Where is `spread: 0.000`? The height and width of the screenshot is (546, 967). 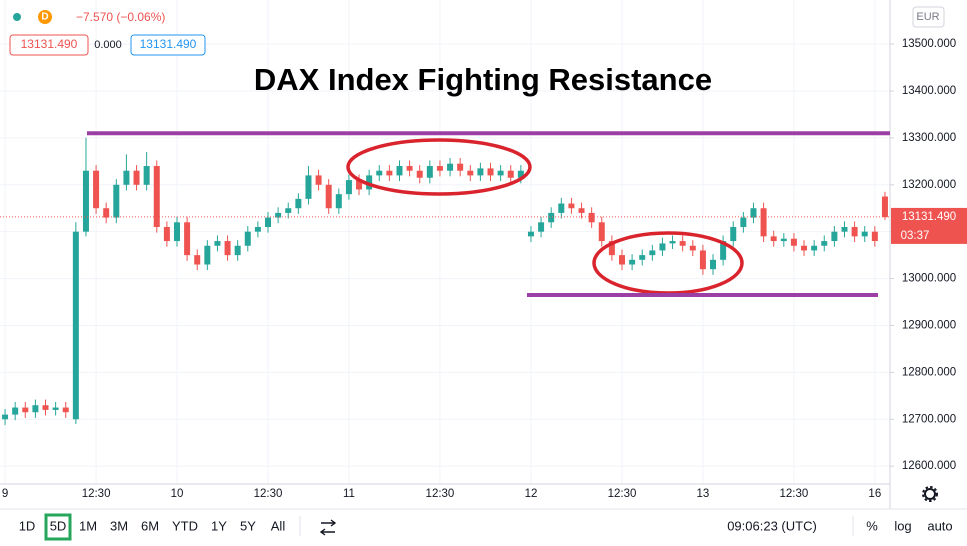 spread: 0.000 is located at coordinates (108, 45).